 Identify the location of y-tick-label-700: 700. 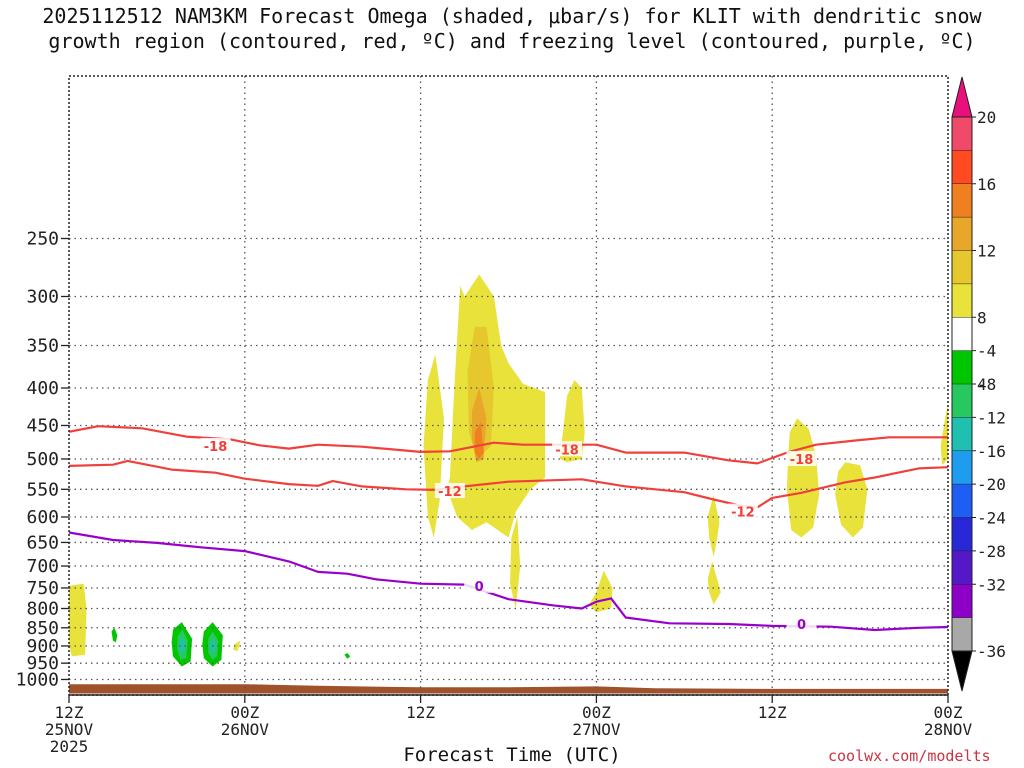
(42, 566).